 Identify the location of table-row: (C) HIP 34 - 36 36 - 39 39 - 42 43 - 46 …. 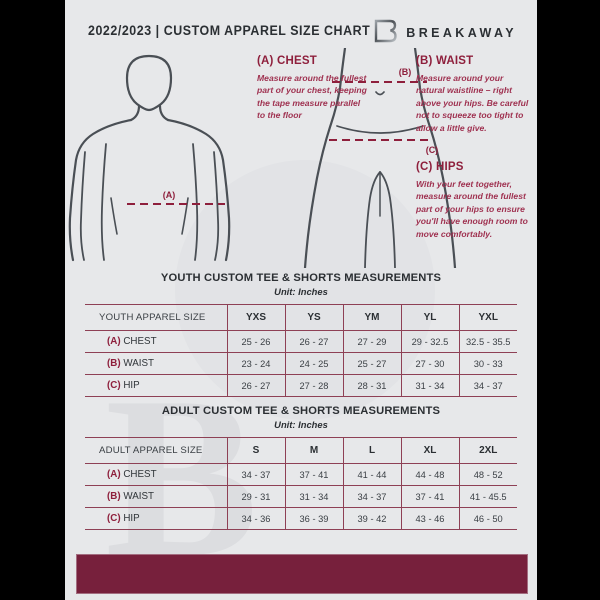
(301, 518).